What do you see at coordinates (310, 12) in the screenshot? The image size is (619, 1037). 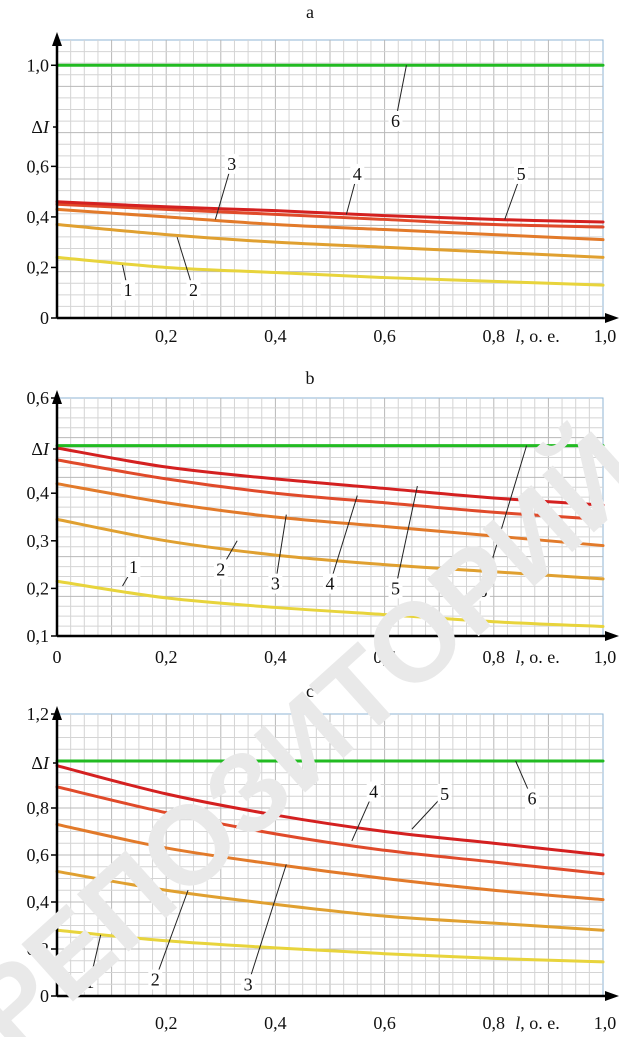 I see `chart-title: a` at bounding box center [310, 12].